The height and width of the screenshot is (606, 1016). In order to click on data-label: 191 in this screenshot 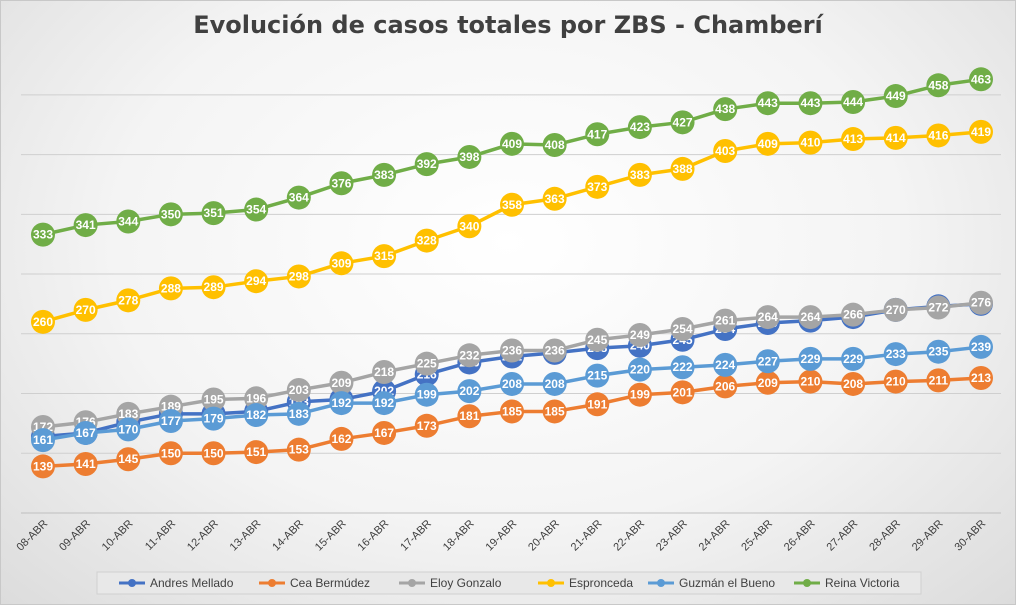, I will do `click(597, 404)`.